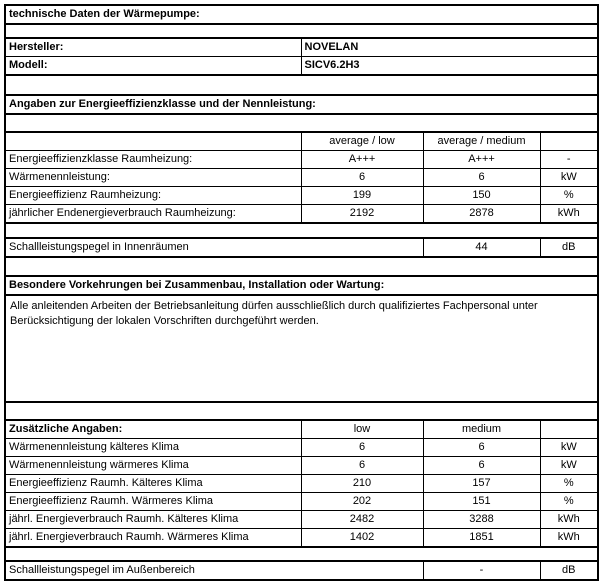 The image size is (607, 581). What do you see at coordinates (214, 570) in the screenshot?
I see `sound-outdoor-label: Schallleistungspegel im Außenbereich` at bounding box center [214, 570].